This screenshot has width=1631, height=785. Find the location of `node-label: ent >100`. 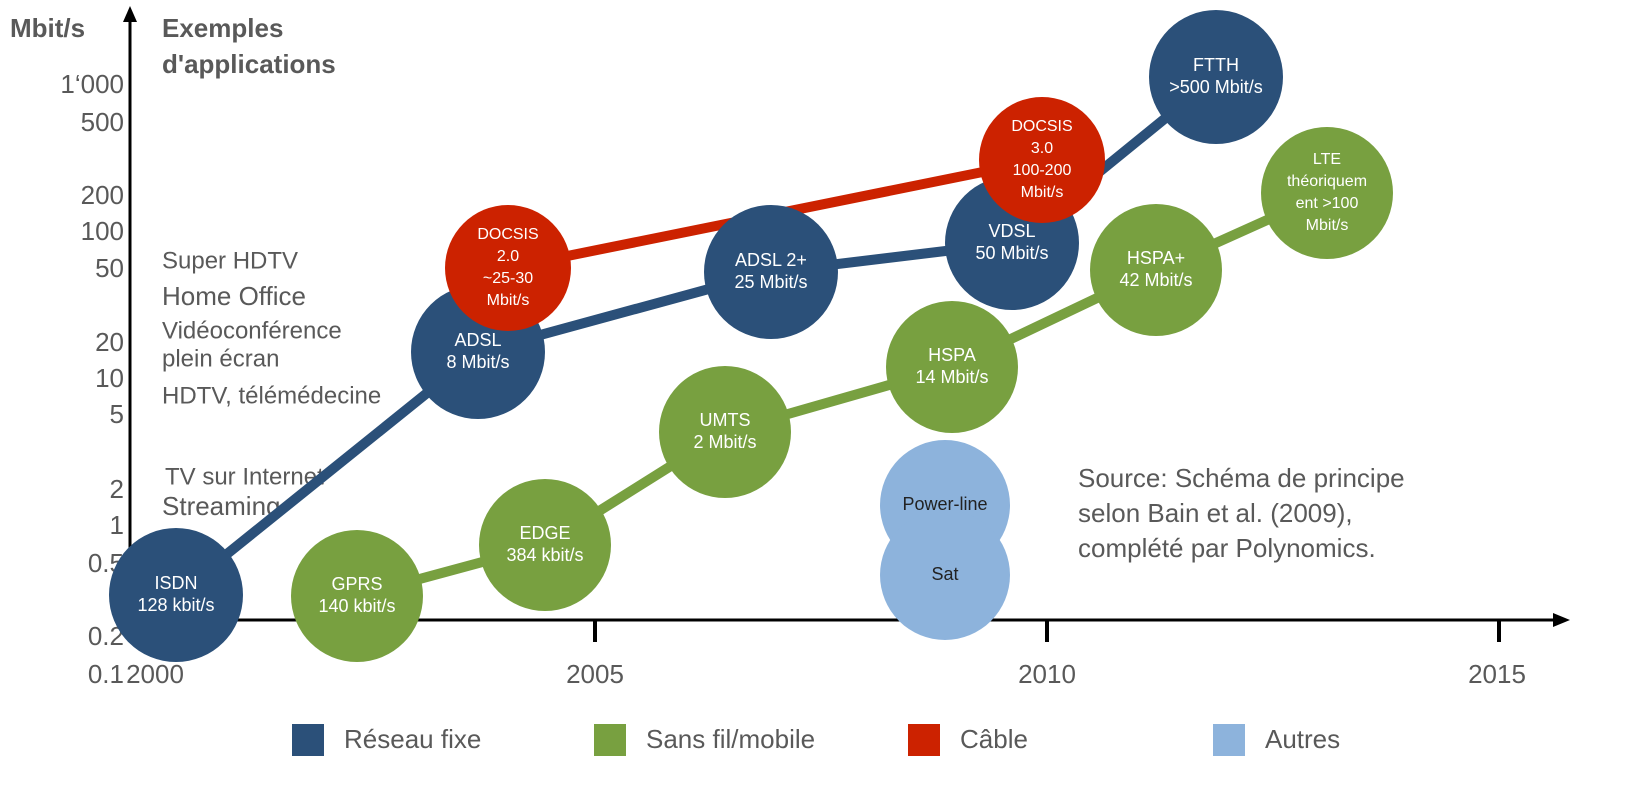

node-label: ent >100 is located at coordinates (1327, 203).